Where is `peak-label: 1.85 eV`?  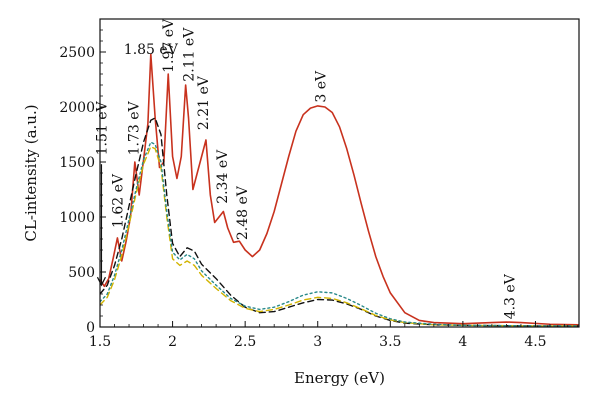 peak-label: 1.85 eV is located at coordinates (151, 50).